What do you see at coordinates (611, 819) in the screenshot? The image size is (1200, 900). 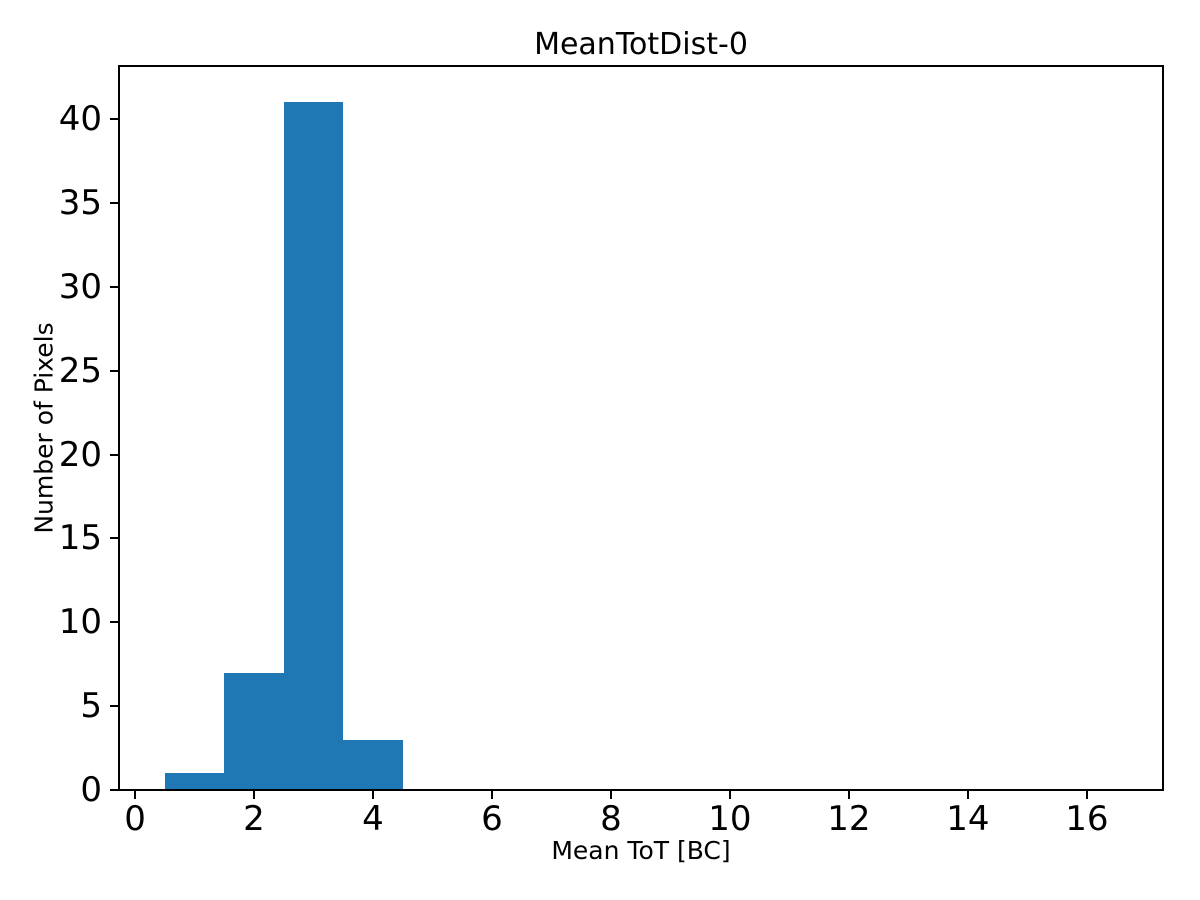 I see `x-tick-label: 8` at bounding box center [611, 819].